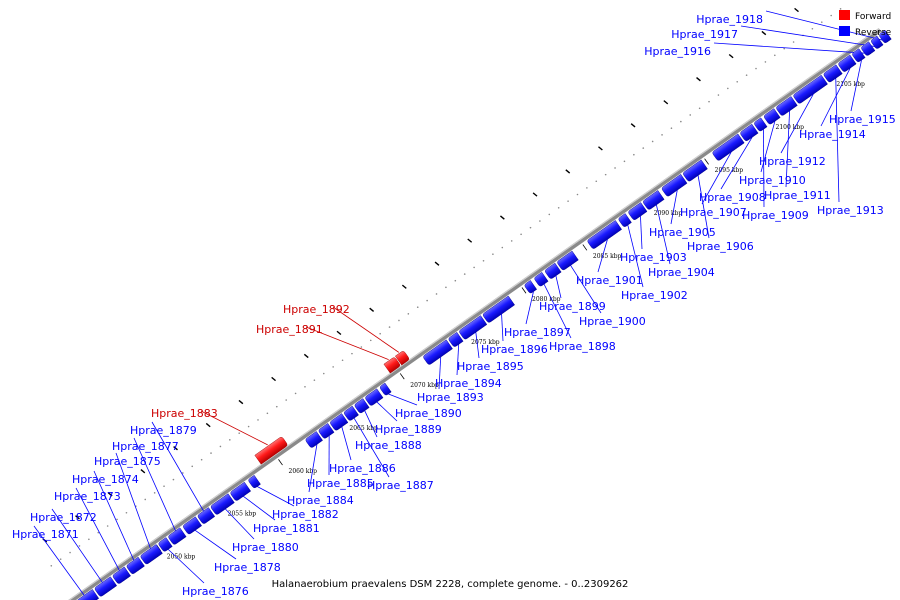 The image size is (900, 600). I want to click on gene-label-hprae_1882: Hprae_1882, so click(305, 514).